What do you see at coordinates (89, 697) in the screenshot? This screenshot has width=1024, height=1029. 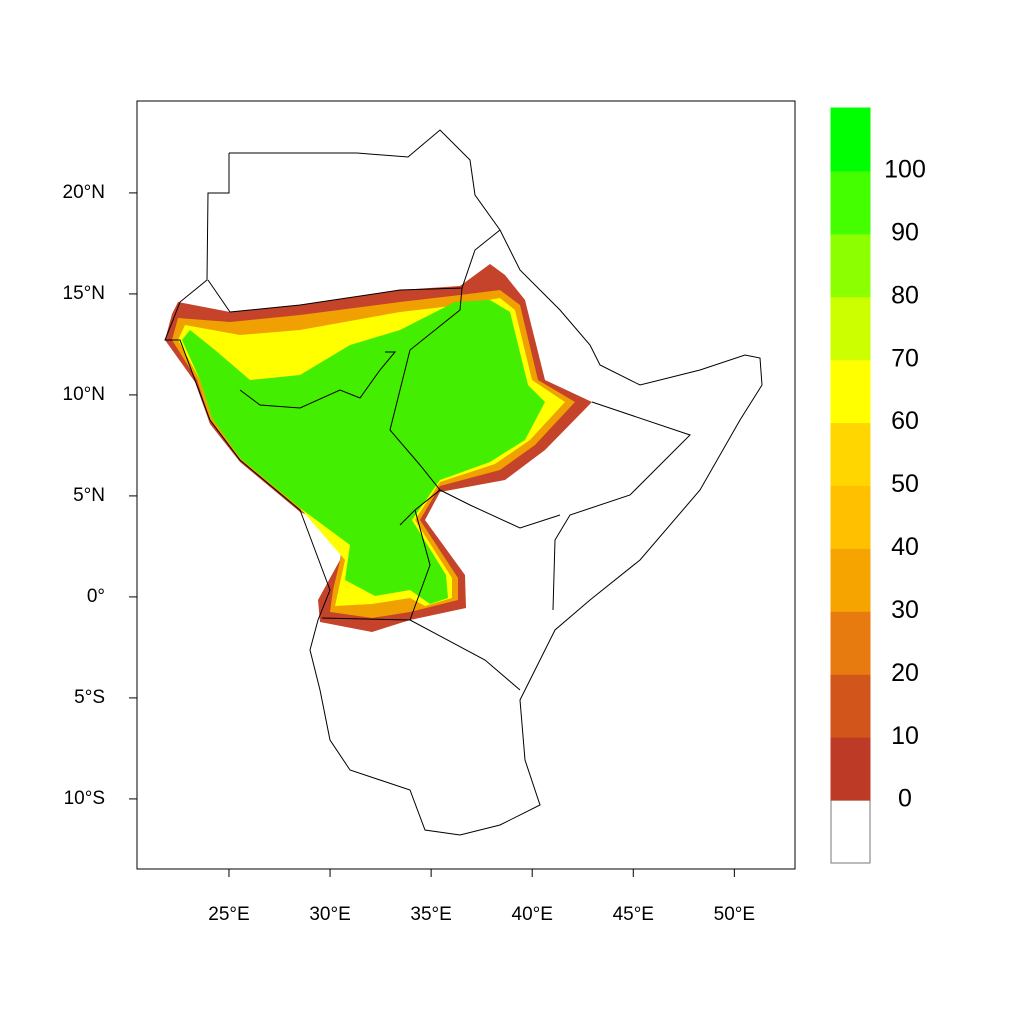 I see `y-tick-label: 5°S` at bounding box center [89, 697].